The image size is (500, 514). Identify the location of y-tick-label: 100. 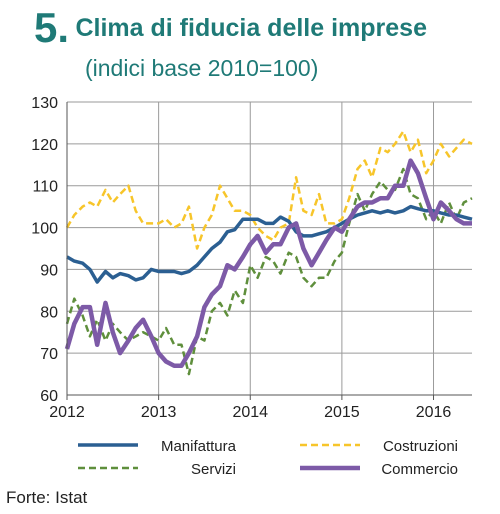
(44, 229).